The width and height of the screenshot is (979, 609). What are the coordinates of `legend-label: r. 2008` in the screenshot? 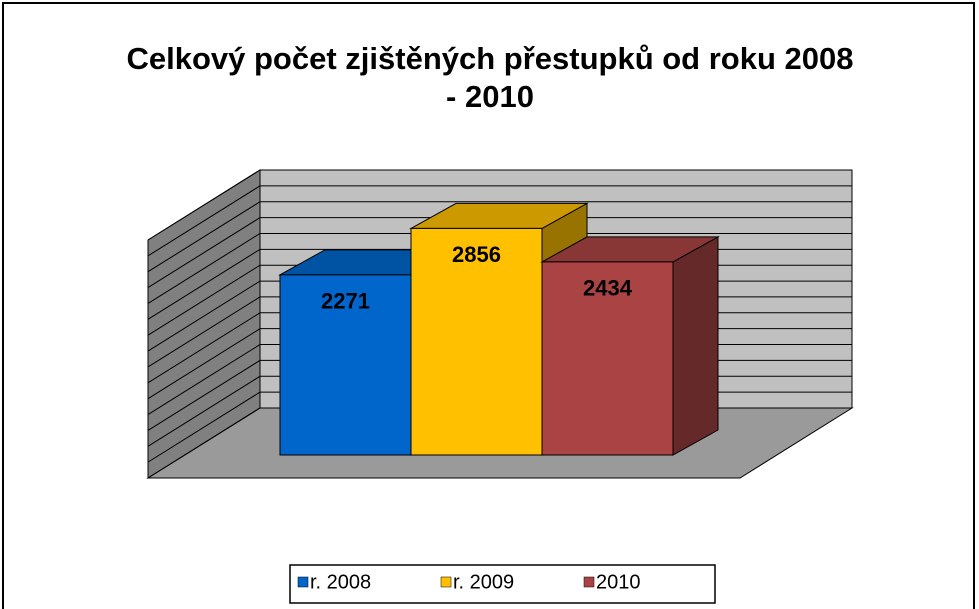 It's located at (340, 582).